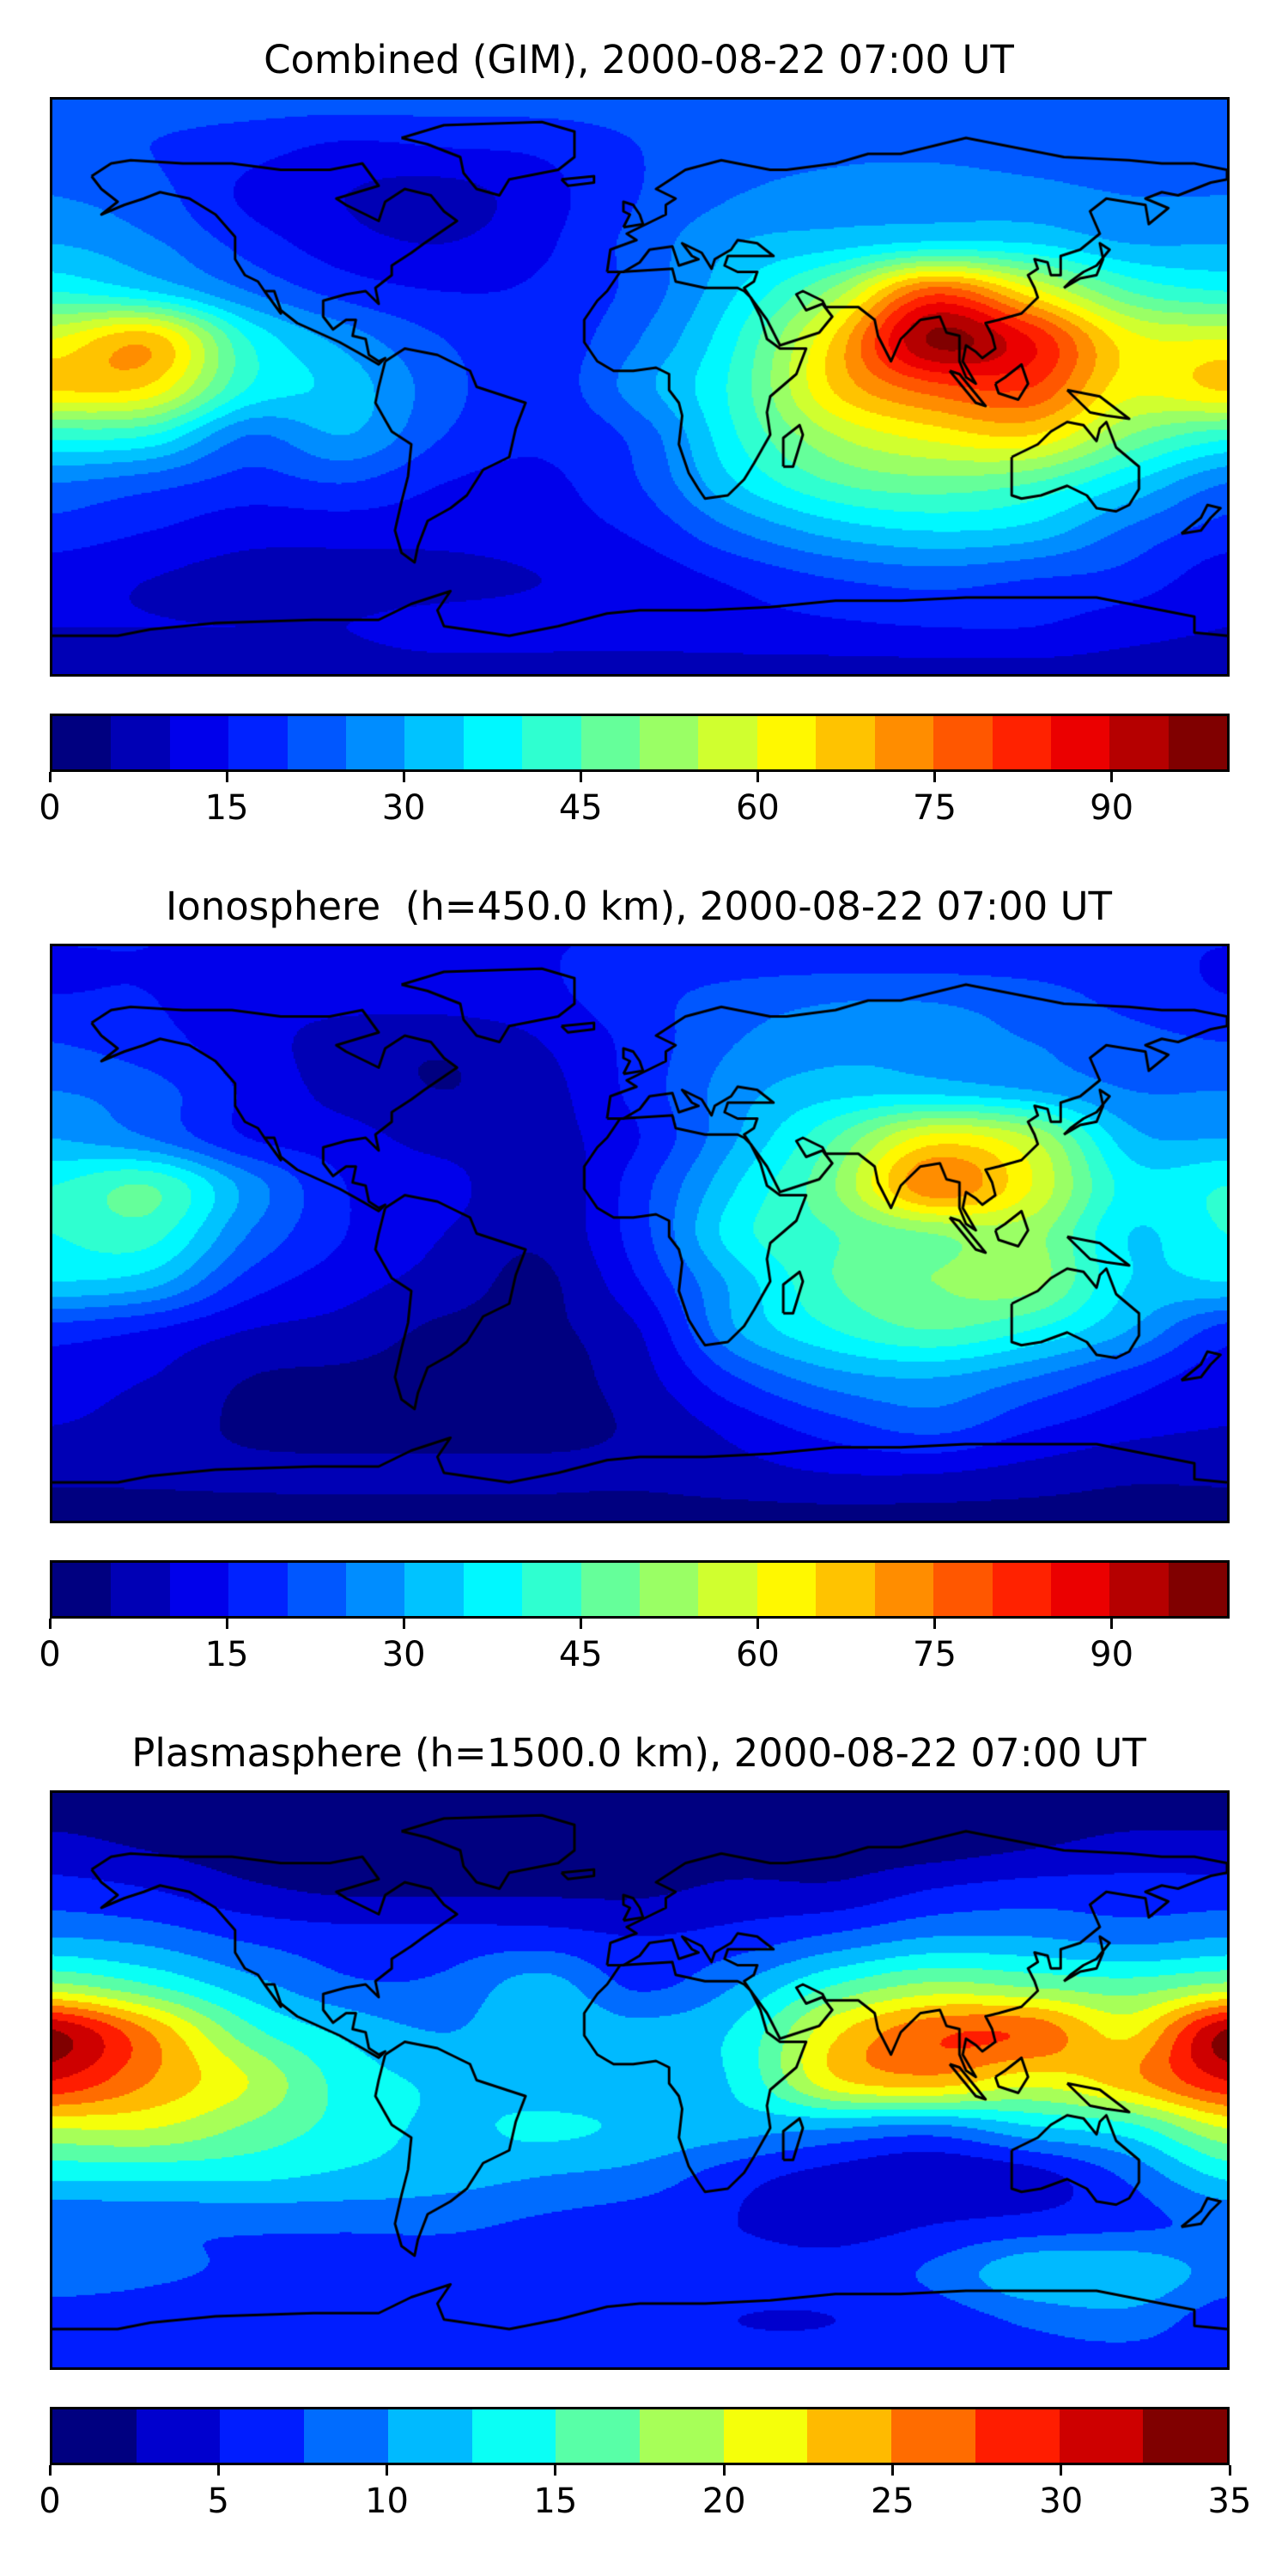  Describe the element at coordinates (645, 2500) in the screenshot. I see `colorbar-ticks: 0 5 10 15 20 25 30 35` at that location.